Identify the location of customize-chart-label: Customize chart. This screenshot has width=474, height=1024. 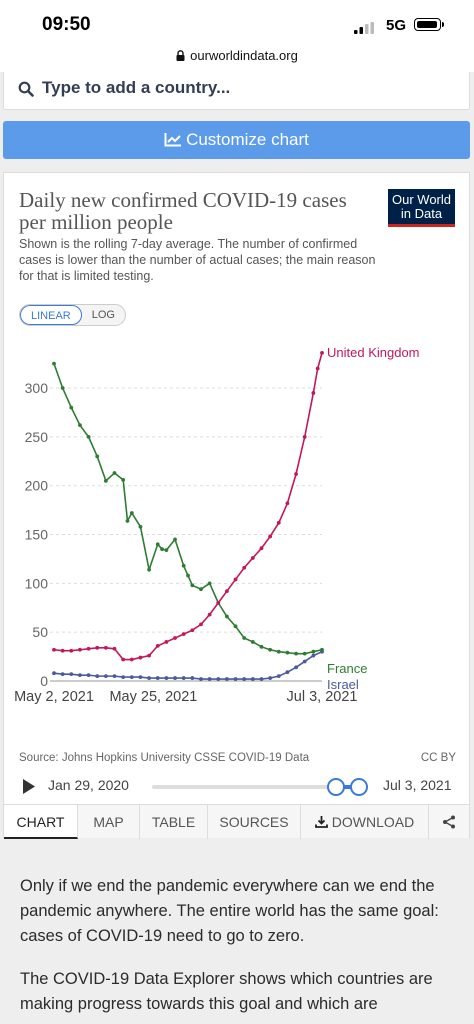
(247, 139).